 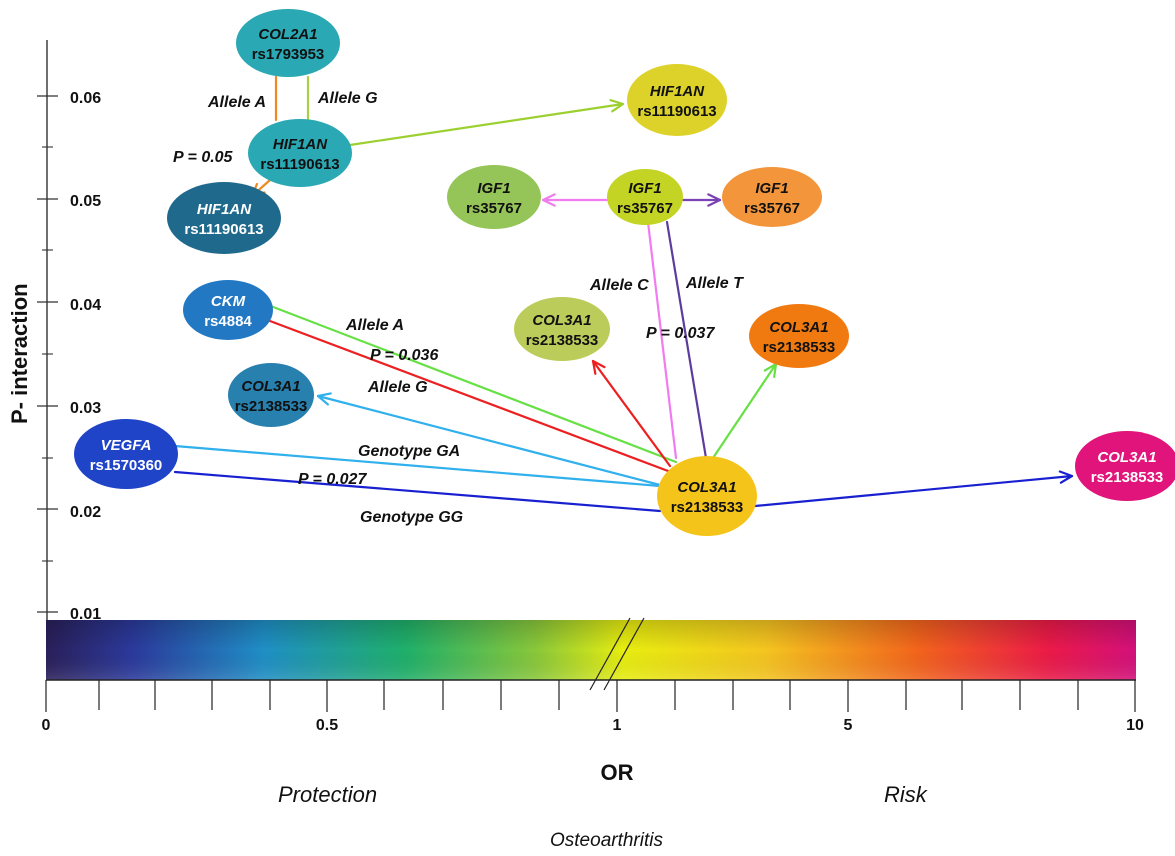 I want to click on edge-label: Allele A, so click(x=236, y=102).